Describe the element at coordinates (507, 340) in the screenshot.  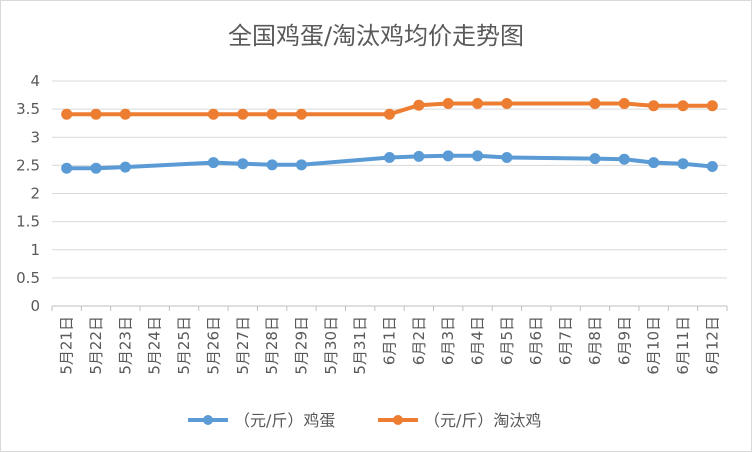
I see `x-tick-label: 6月5日` at that location.